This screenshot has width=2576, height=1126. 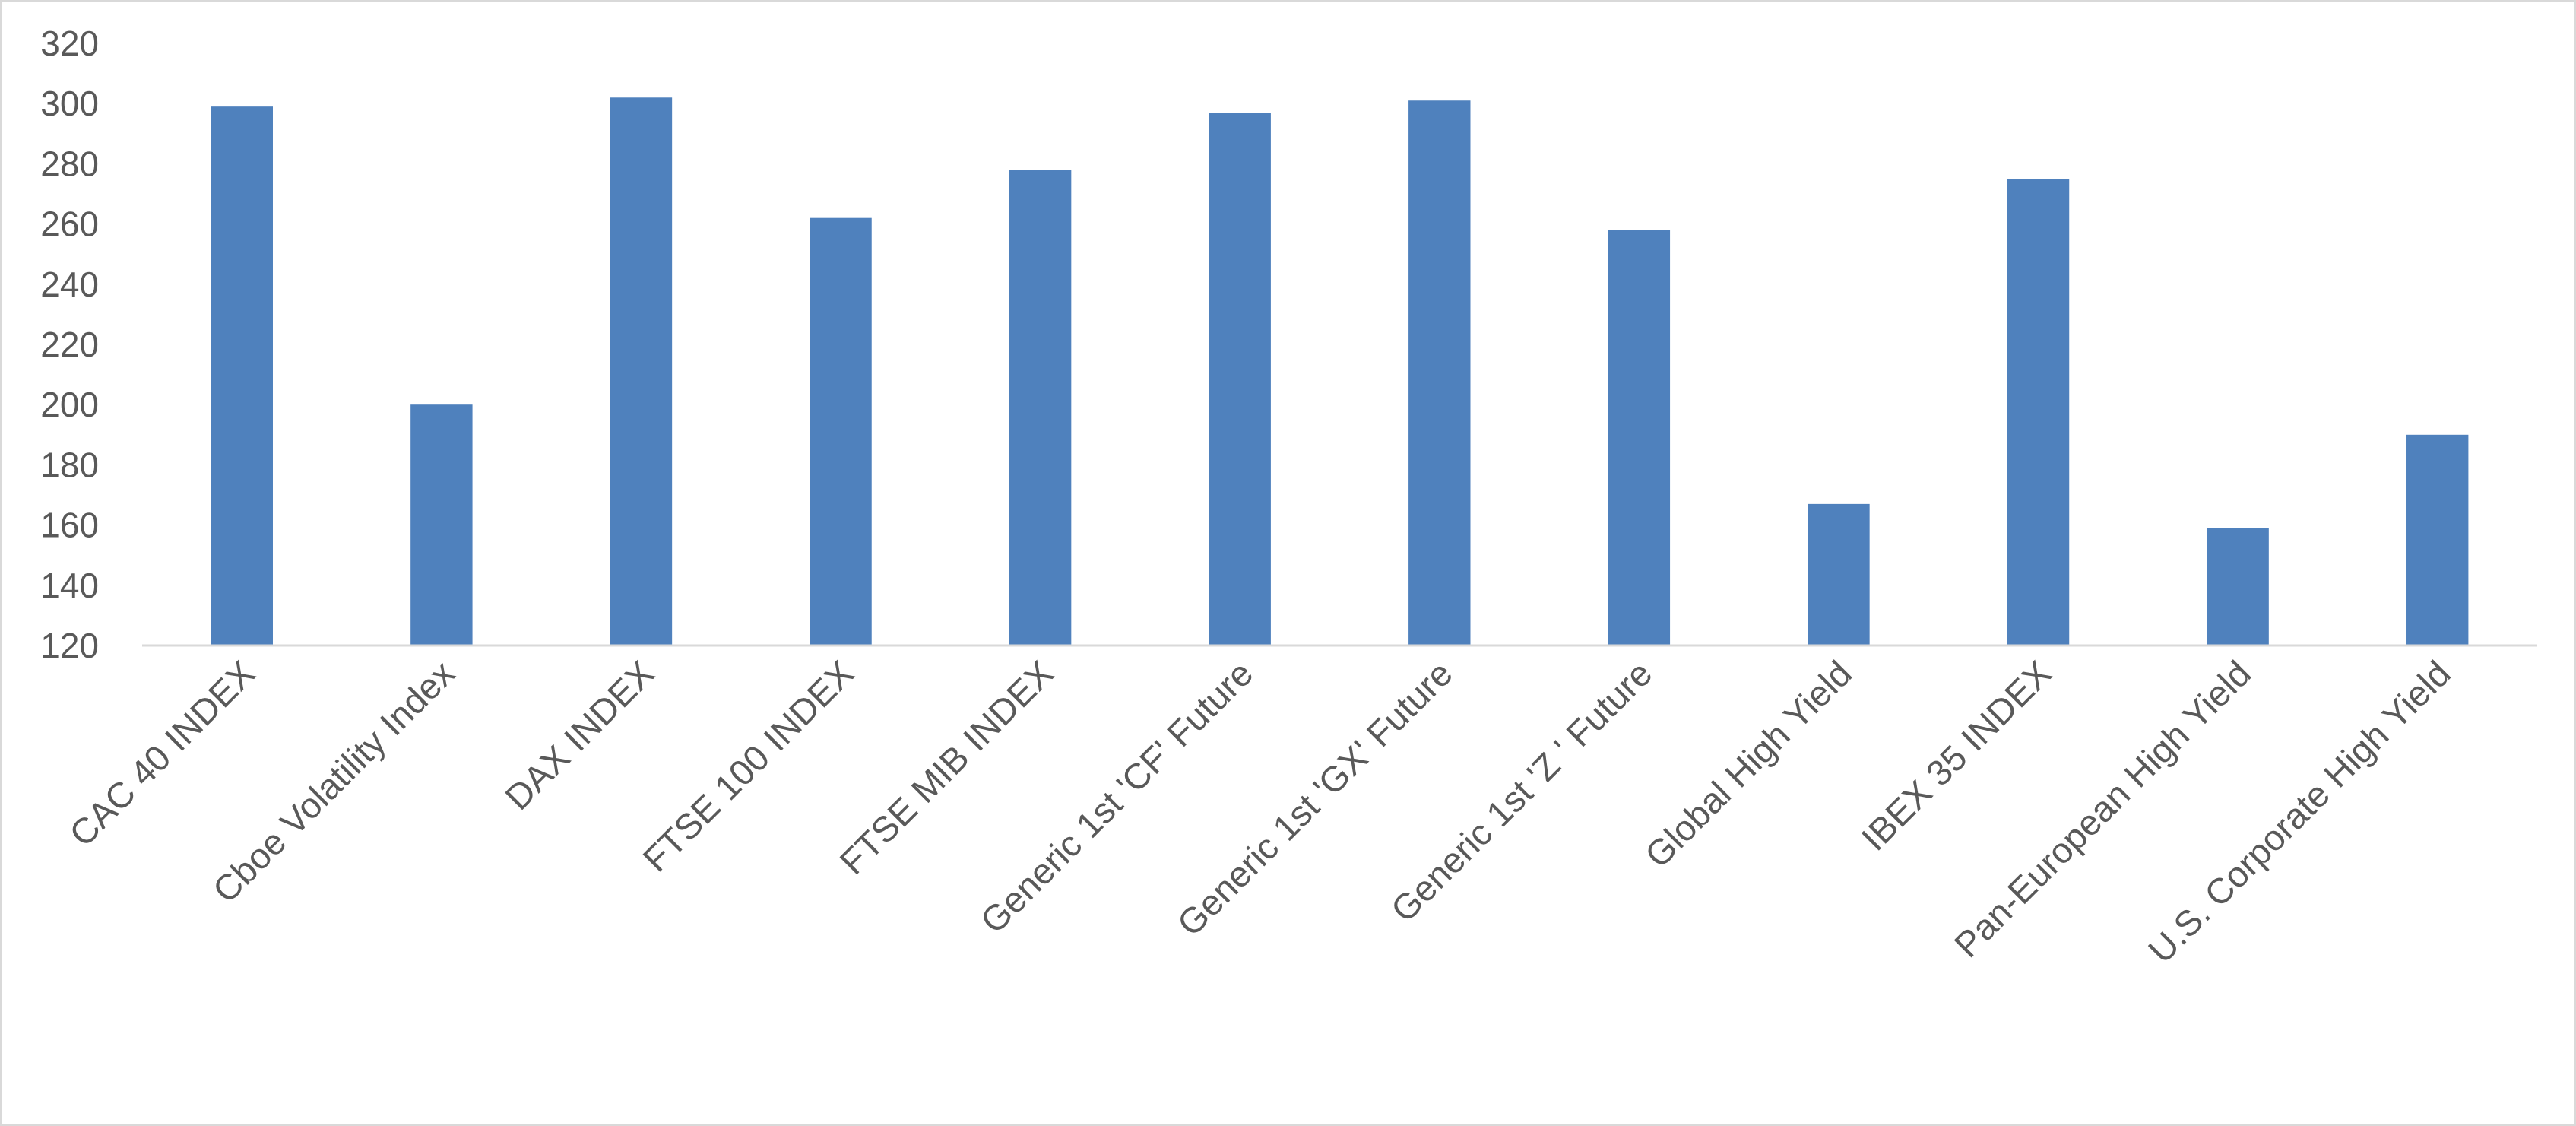 I want to click on y-tick-label: 180, so click(x=69, y=464).